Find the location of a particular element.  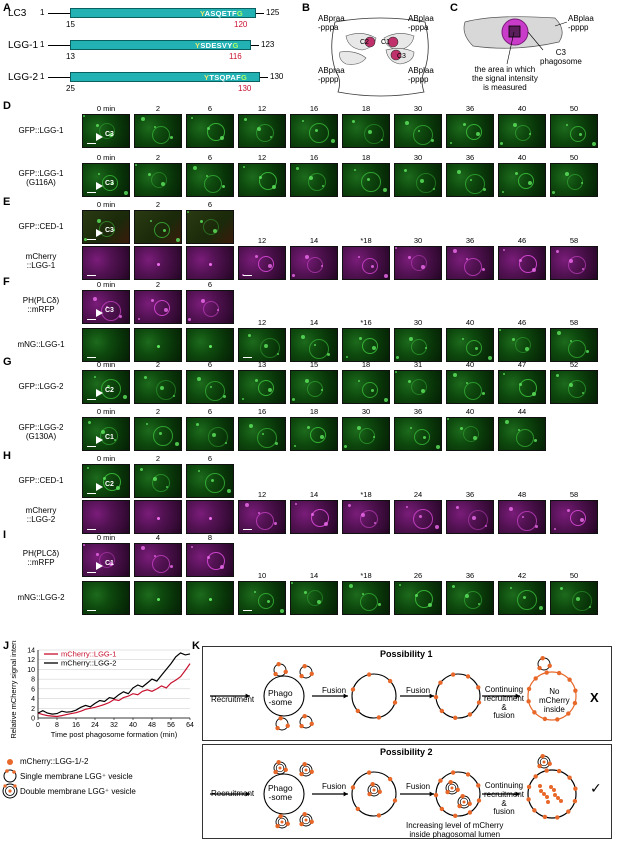

k2-internal-vesicle-inner is located at coordinates (374, 790).